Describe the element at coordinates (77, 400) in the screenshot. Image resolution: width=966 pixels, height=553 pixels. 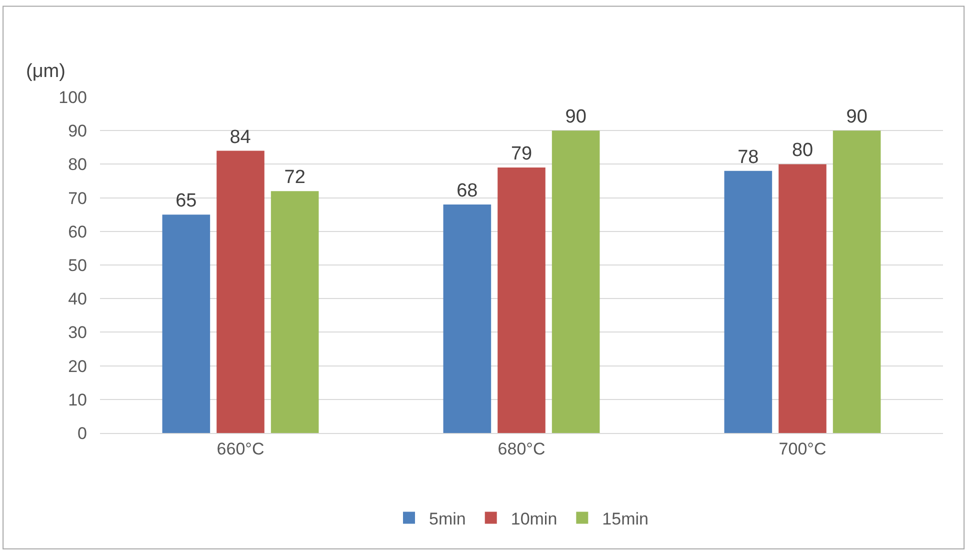
I see `y-tick-label: 10` at that location.